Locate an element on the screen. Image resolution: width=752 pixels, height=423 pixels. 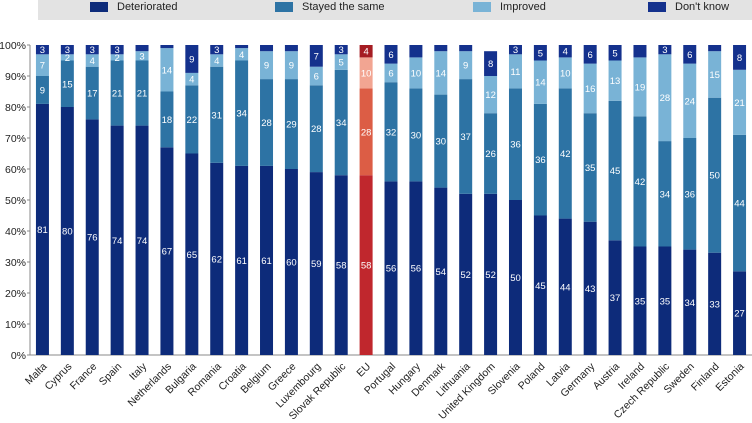
bar-group-czech-republic: 35 34 28 3 is located at coordinates (665, 200).